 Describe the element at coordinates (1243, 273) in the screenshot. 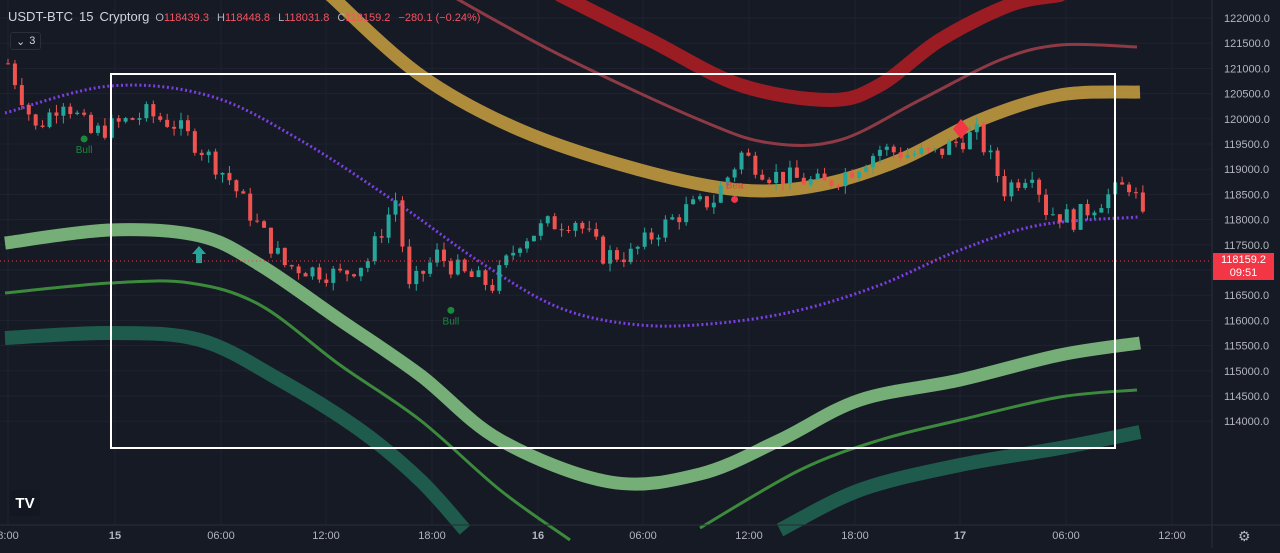

I see `bar-countdown: 09:51` at that location.